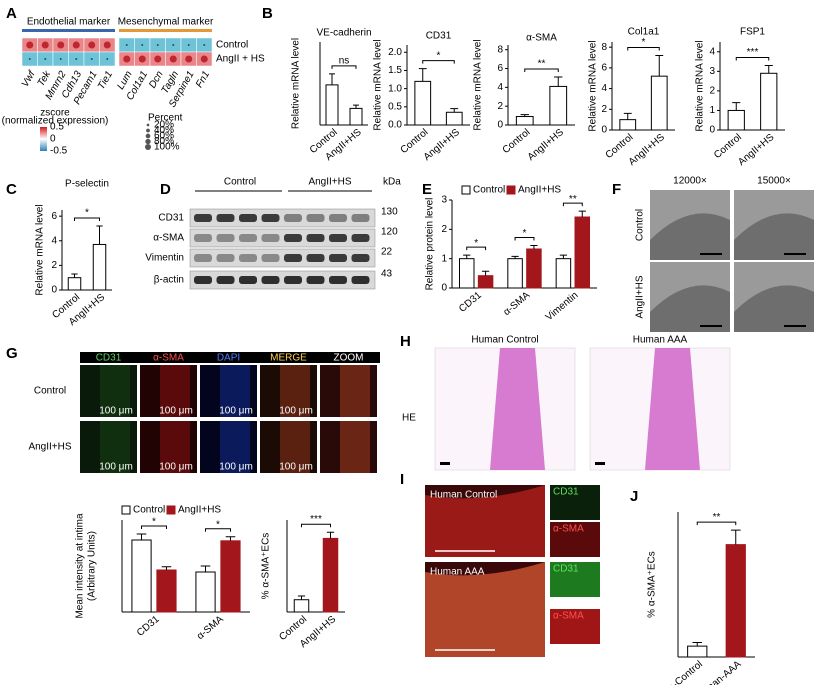 The width and height of the screenshot is (825, 685). I want to click on x-tick-label: α-SMA, so click(210, 628).